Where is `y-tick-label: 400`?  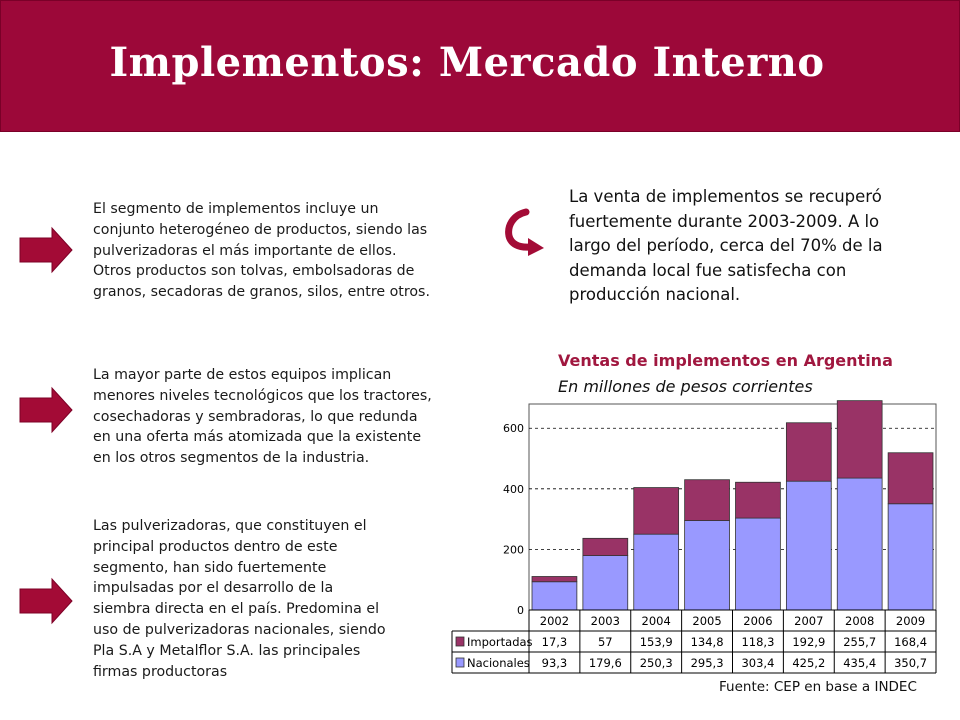 y-tick-label: 400 is located at coordinates (513, 489).